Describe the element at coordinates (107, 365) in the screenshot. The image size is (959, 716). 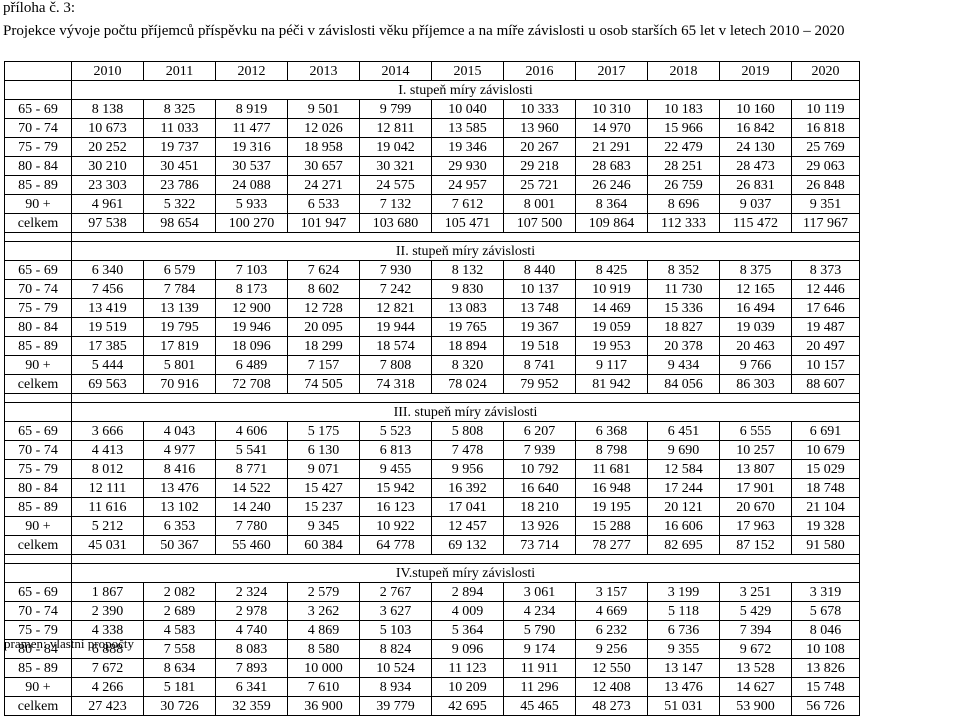
I see `value-cell: 5 444` at that location.